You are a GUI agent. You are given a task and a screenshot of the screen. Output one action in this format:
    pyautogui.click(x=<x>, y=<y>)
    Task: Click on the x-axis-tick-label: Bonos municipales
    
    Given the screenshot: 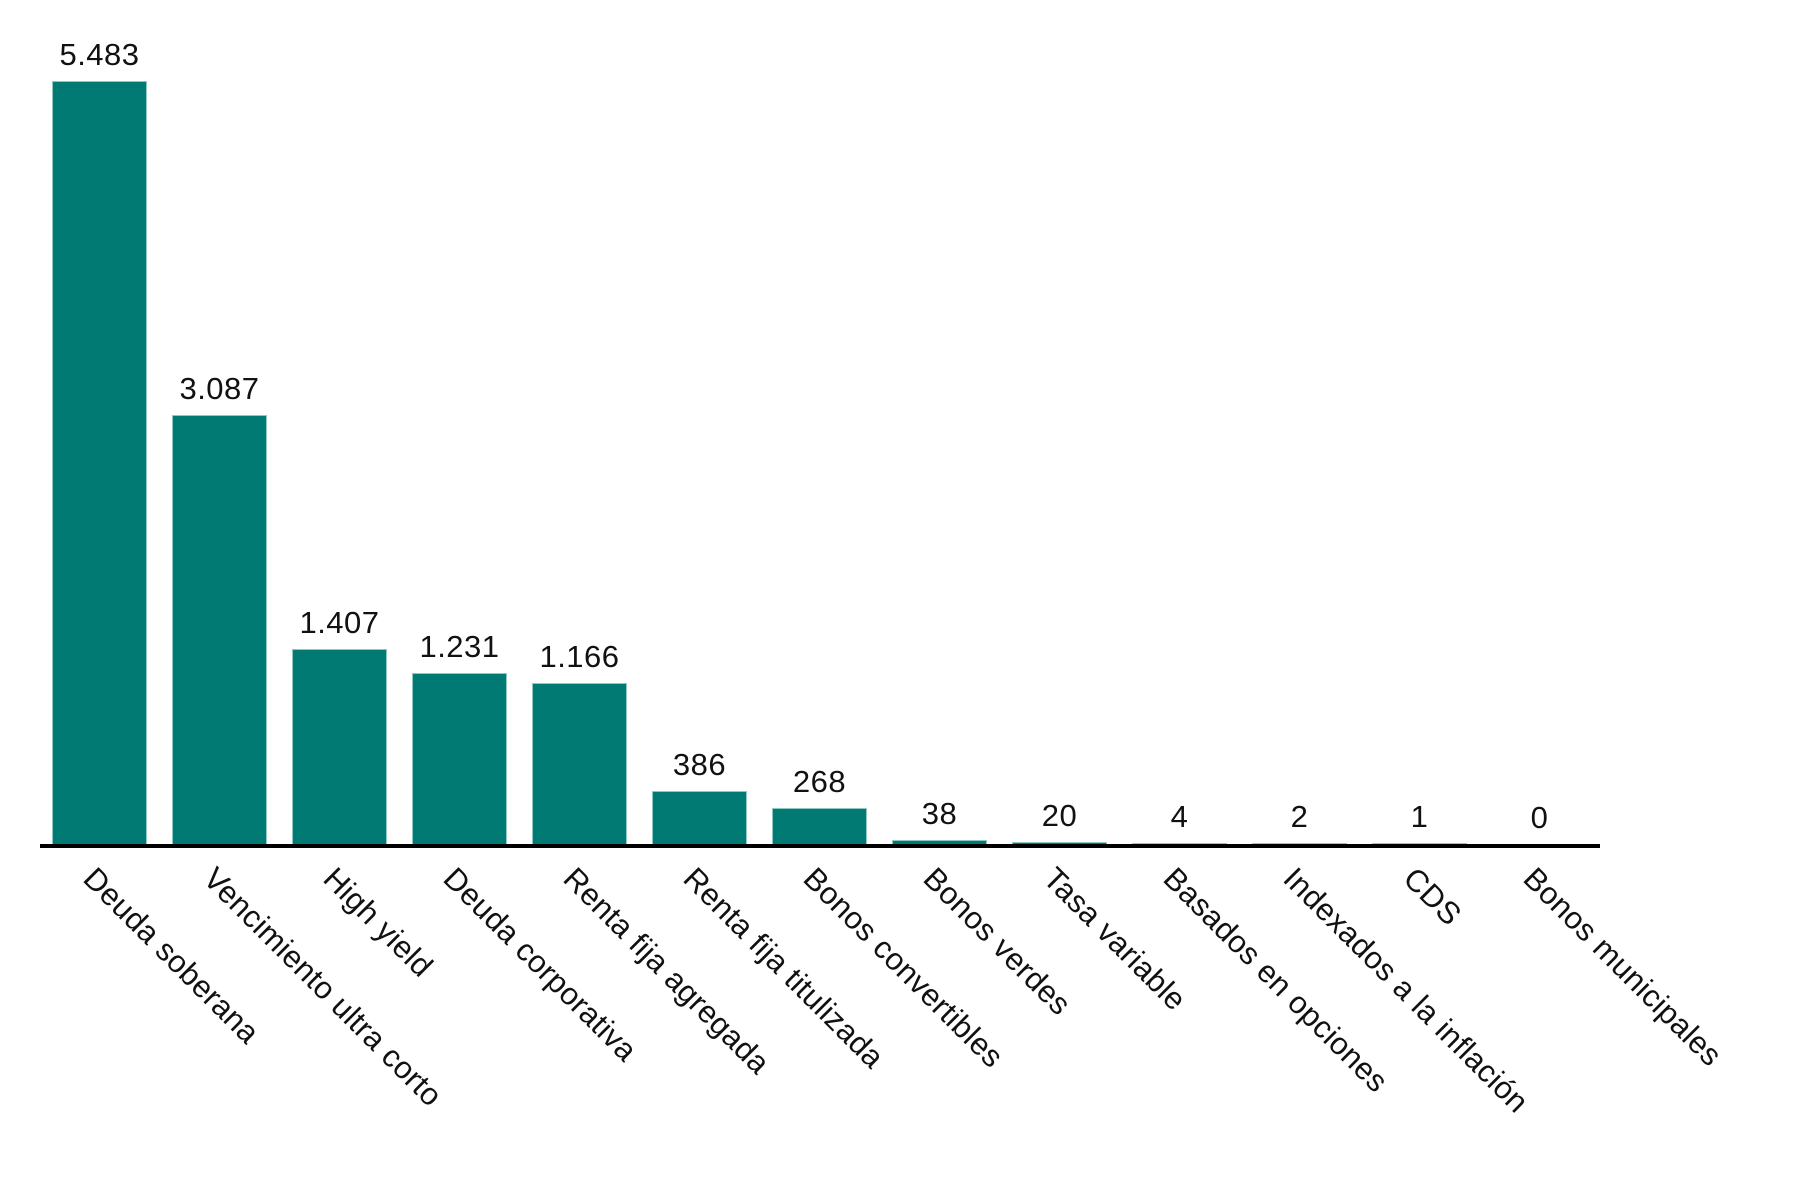 What is the action you would take?
    pyautogui.click(x=1623, y=966)
    